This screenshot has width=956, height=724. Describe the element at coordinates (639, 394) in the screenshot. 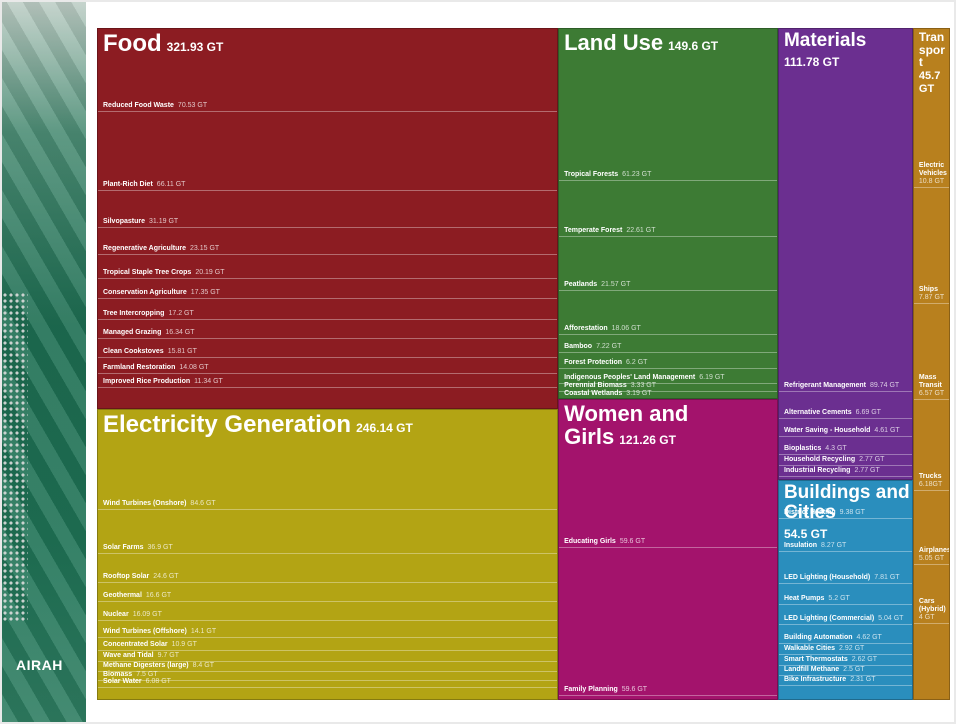

I see `item-value: 3.19 GT` at that location.